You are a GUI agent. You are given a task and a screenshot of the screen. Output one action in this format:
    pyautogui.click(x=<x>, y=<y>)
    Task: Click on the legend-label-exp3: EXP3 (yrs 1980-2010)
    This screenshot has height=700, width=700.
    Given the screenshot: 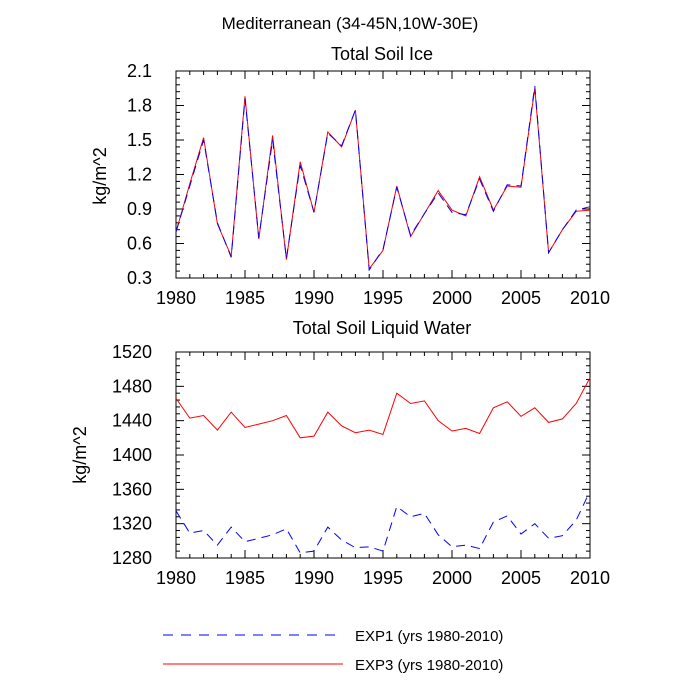 What is the action you would take?
    pyautogui.click(x=429, y=665)
    